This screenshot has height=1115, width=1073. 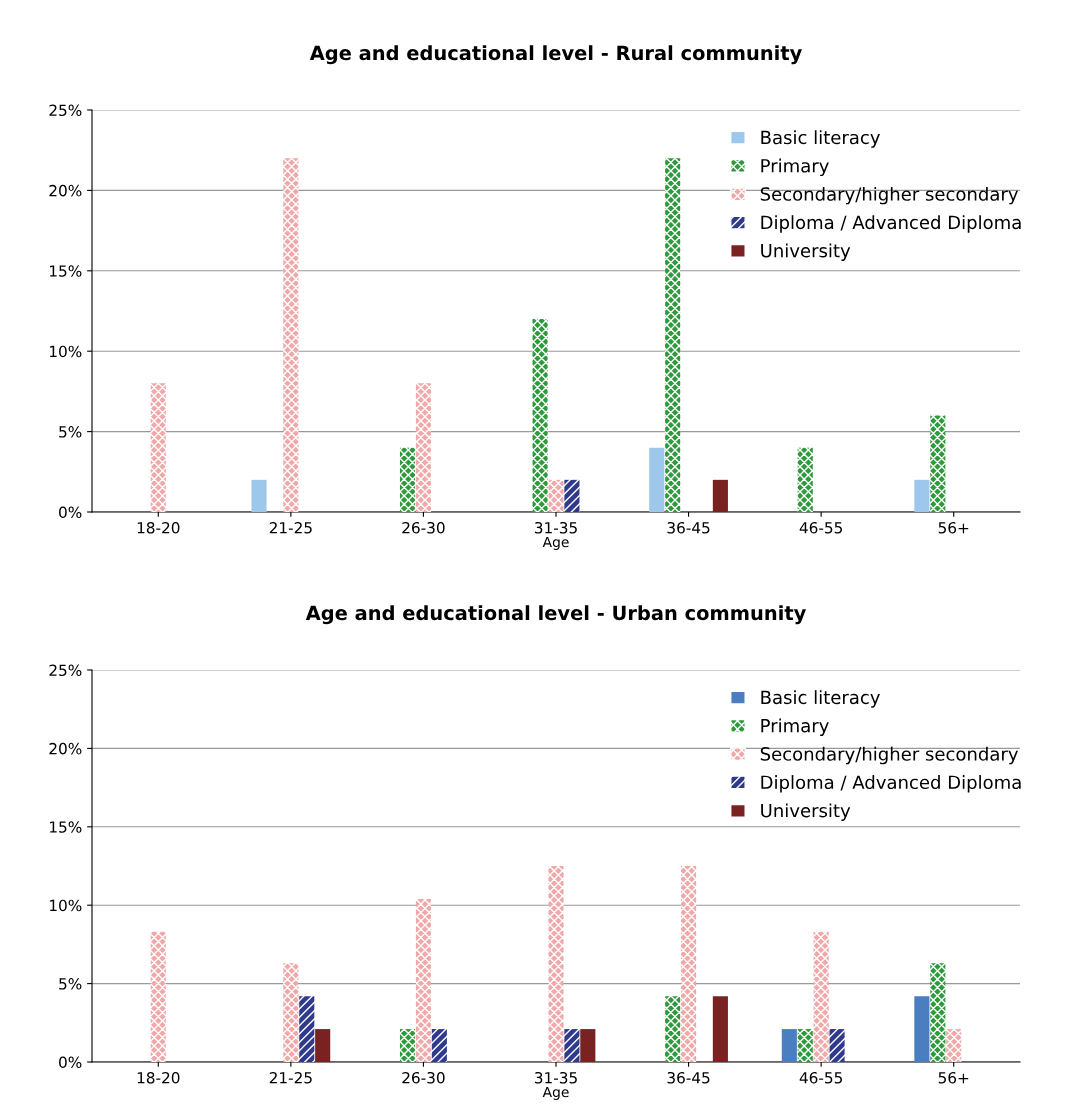 I want to click on chart-title: Age and educational level - Rural community, so click(x=555, y=55).